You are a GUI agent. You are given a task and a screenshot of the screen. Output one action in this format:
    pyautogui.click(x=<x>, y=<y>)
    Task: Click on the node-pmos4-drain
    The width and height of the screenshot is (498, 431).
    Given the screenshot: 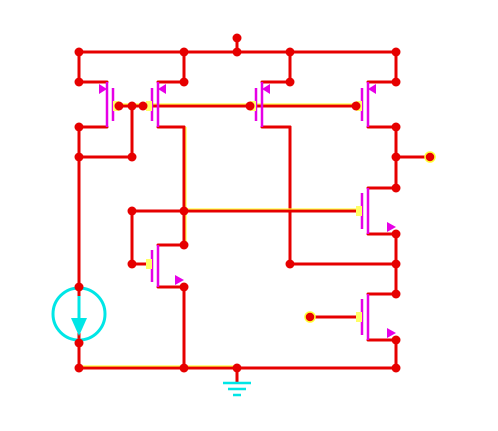 What is the action you would take?
    pyautogui.click(x=396, y=127)
    